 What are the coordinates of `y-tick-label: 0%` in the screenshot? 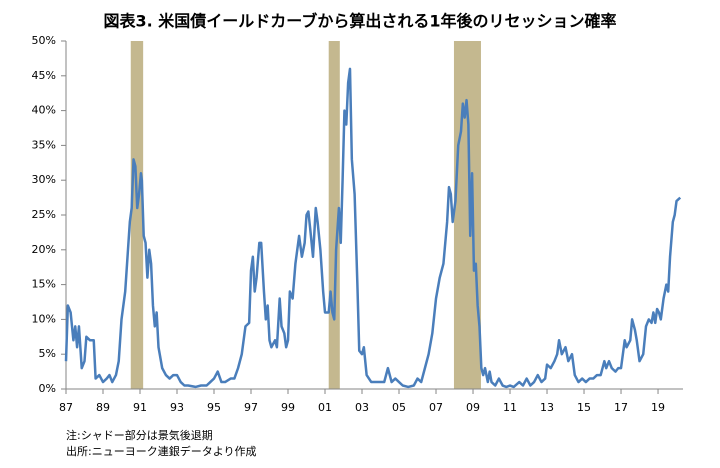 It's located at (47, 388).